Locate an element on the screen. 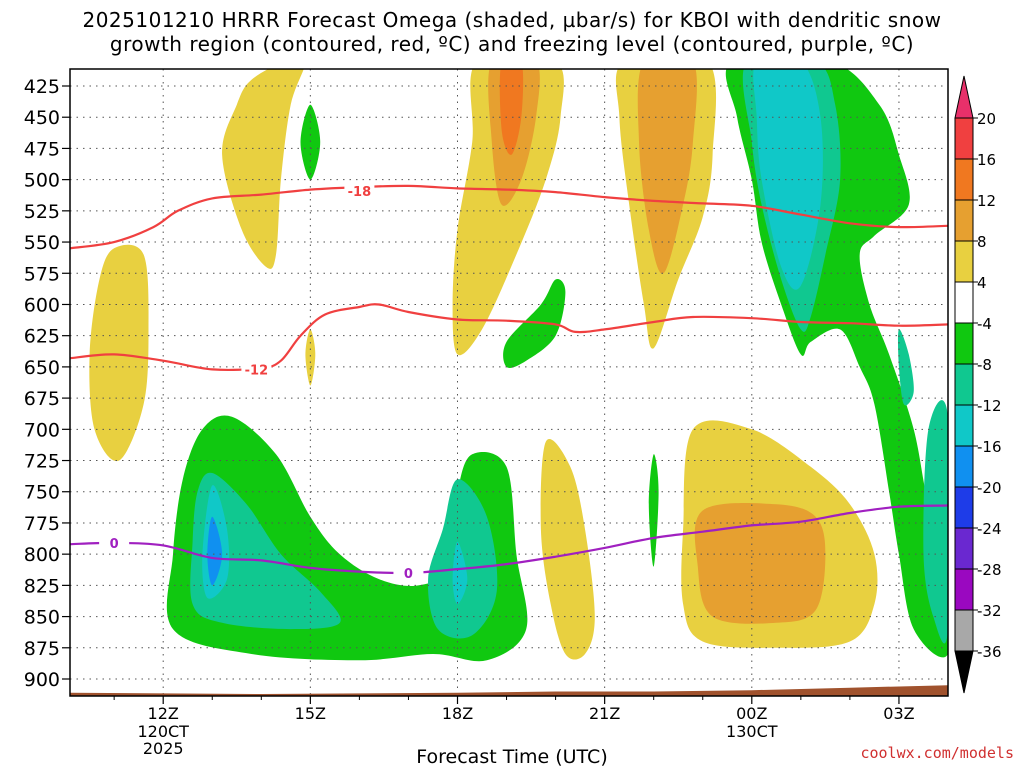  colorbar: 20 16 12 8 4 -4 -8 -12 -16 -20 -24 -28 -32 -36 is located at coordinates (978, 384).